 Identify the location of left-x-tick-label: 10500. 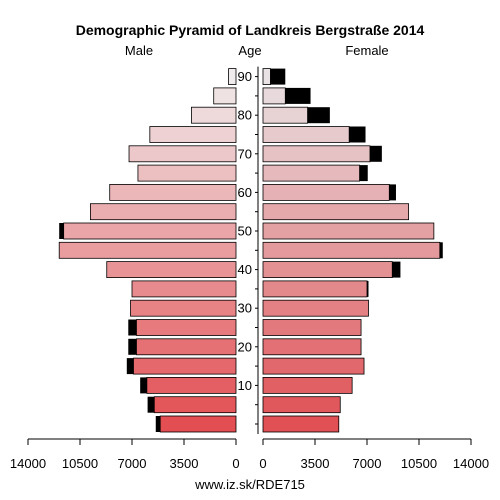
(80, 463).